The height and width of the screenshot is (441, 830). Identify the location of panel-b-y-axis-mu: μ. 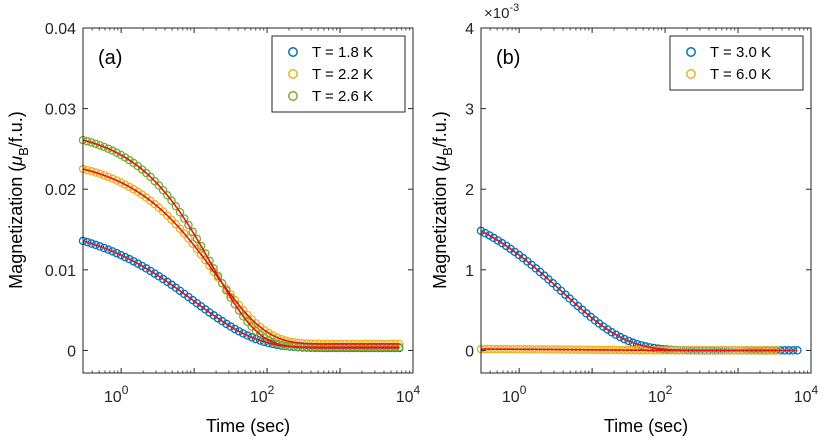
(440, 161).